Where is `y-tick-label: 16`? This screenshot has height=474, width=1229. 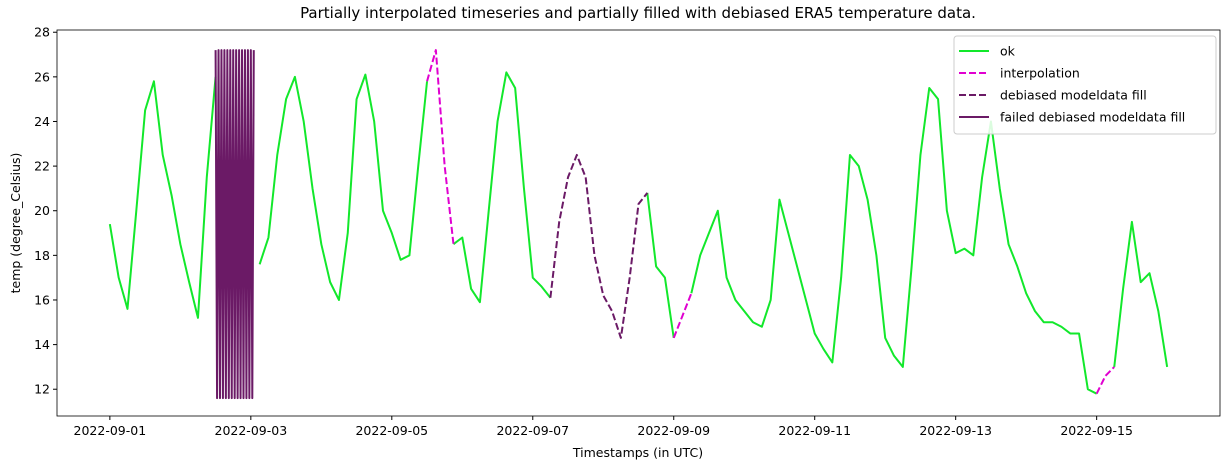
y-tick-label: 16 is located at coordinates (42, 299).